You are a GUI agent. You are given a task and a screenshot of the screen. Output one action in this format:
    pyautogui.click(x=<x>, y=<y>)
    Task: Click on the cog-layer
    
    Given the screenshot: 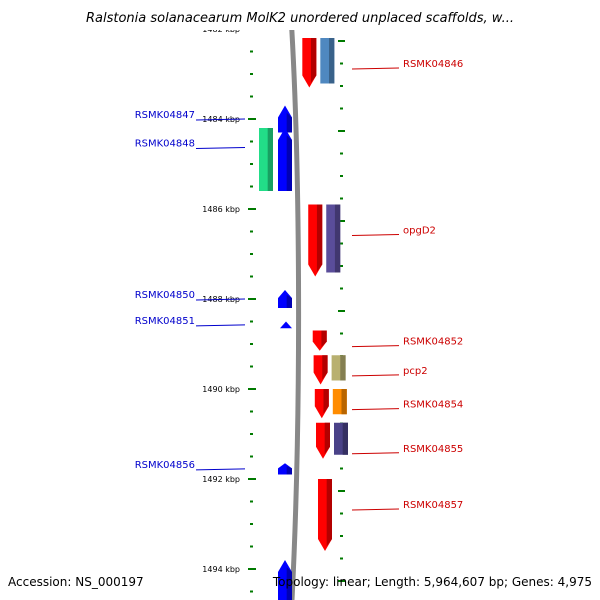 What is the action you would take?
    pyautogui.click(x=303, y=246)
    